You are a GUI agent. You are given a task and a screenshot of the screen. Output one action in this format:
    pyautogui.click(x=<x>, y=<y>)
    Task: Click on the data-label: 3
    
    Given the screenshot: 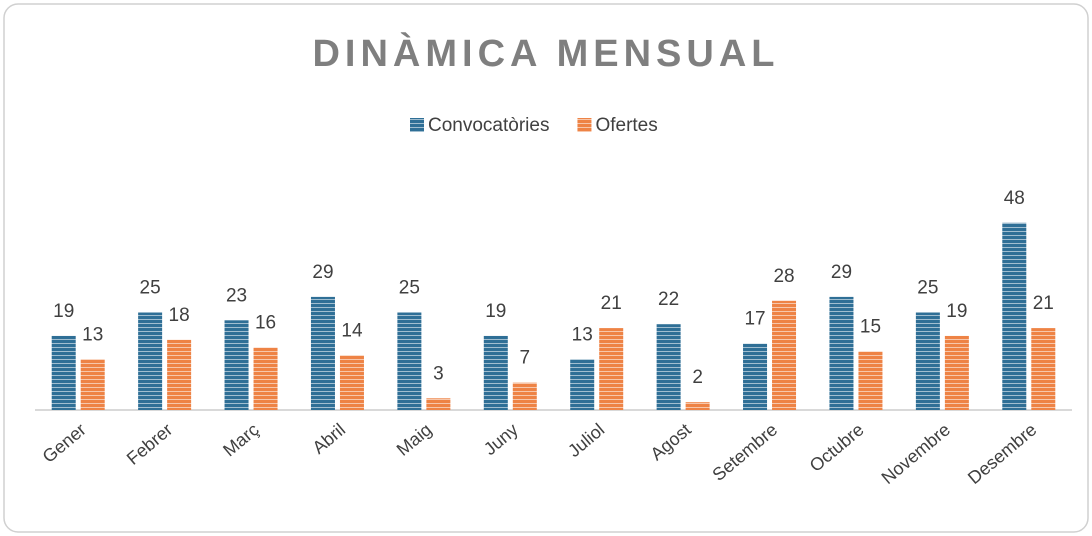 What is the action you would take?
    pyautogui.click(x=438, y=373)
    